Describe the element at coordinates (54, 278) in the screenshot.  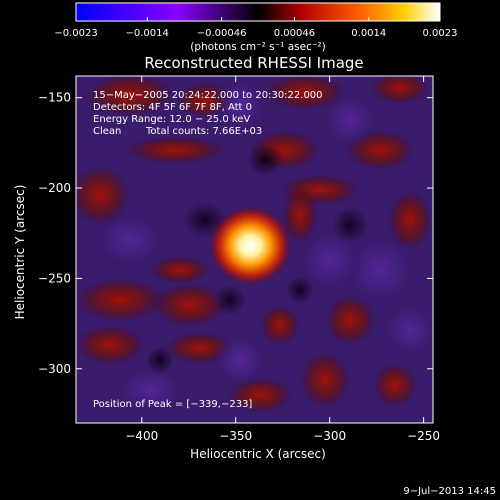
I see `y-tick-label: −250` at that location.